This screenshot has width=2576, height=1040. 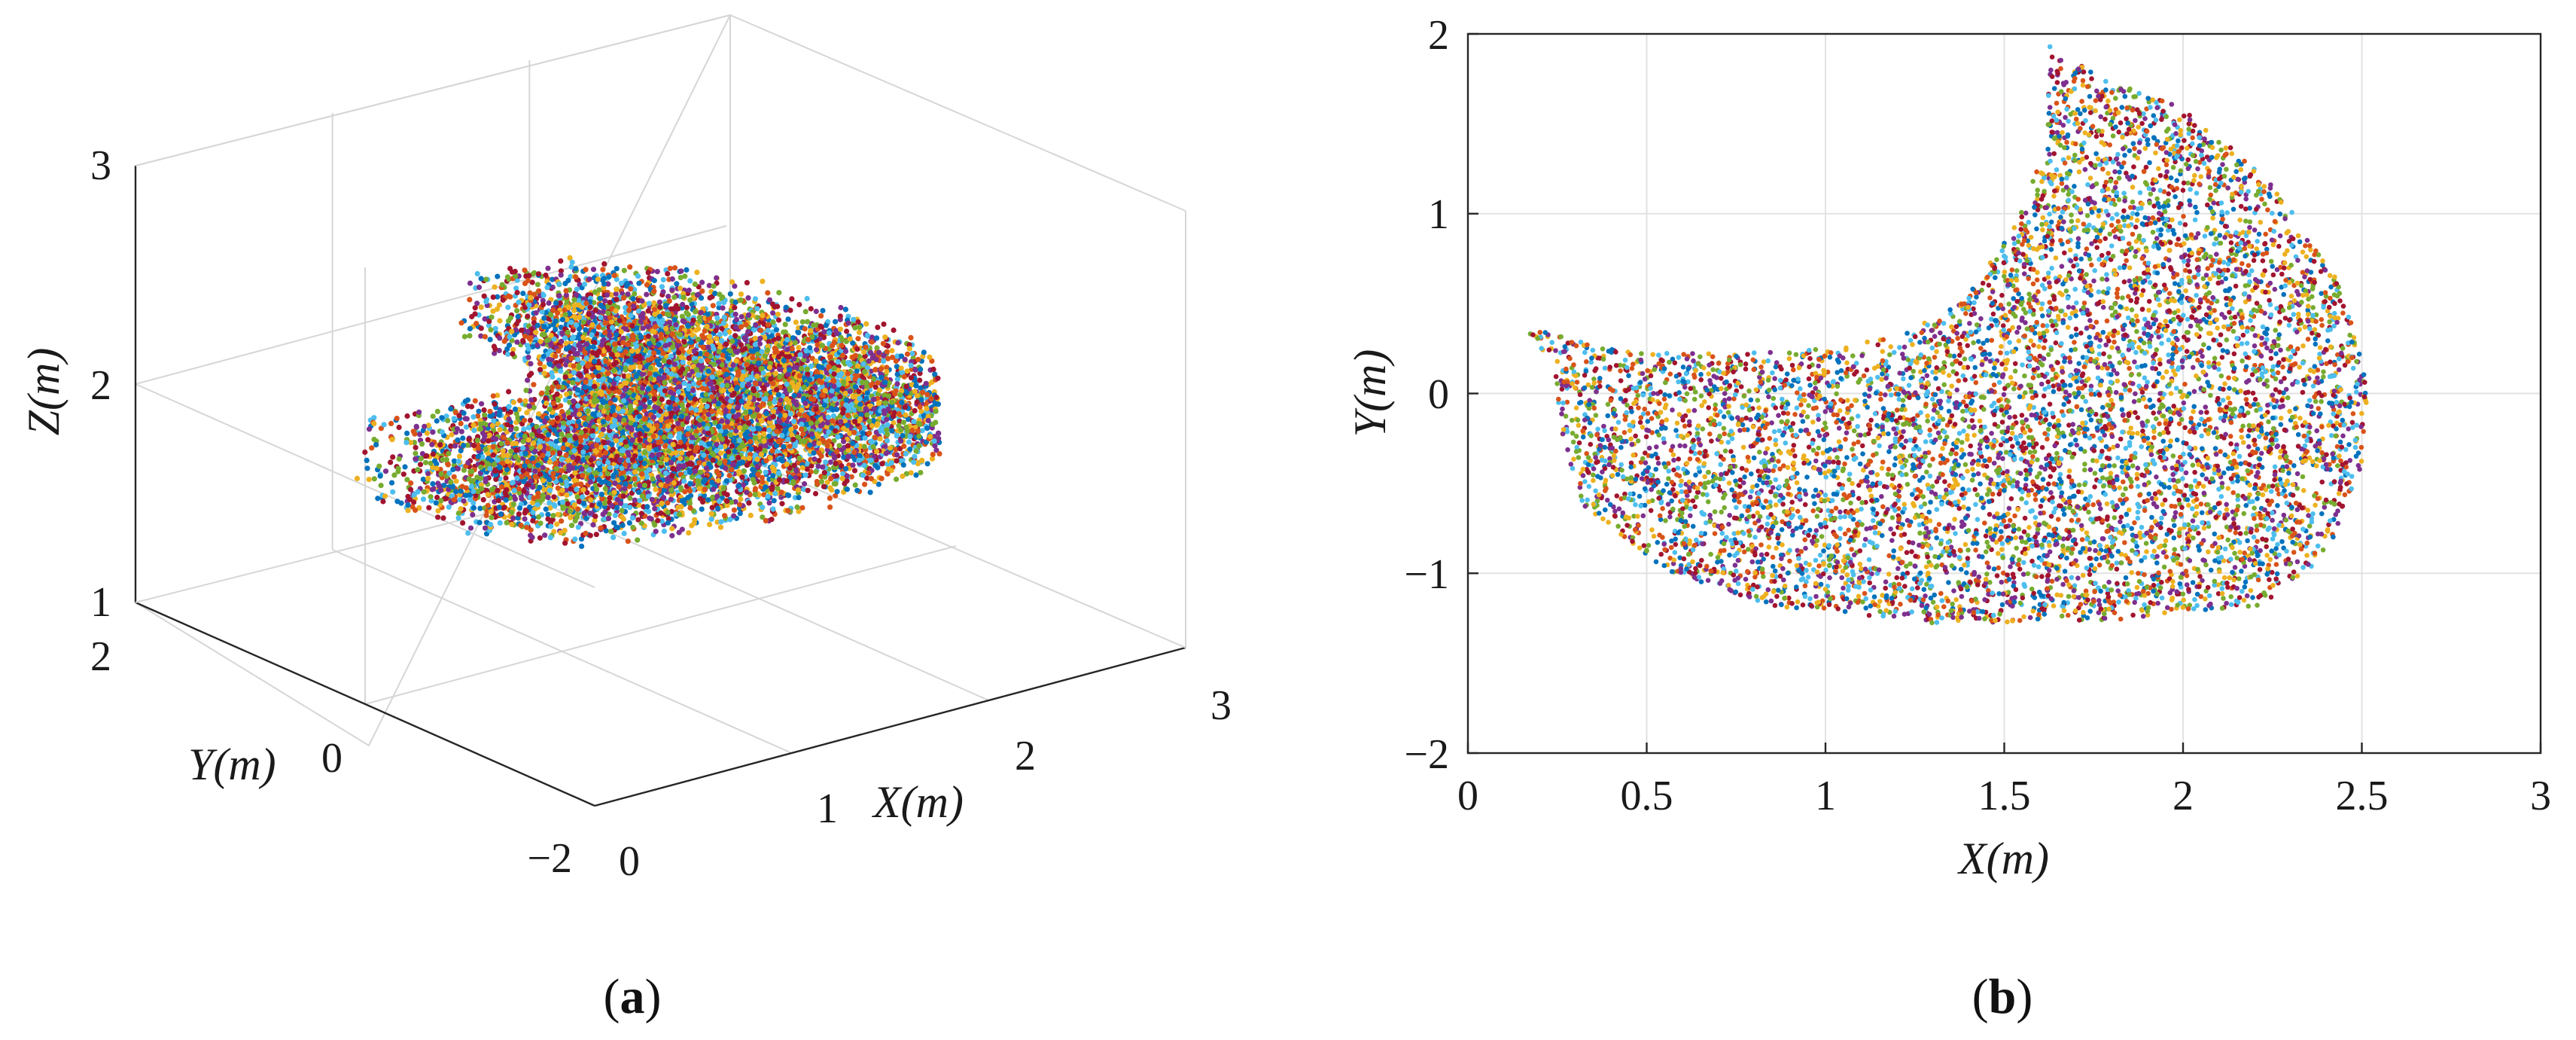 What do you see at coordinates (890, 726) in the screenshot?
I see `a-x-axis-line` at bounding box center [890, 726].